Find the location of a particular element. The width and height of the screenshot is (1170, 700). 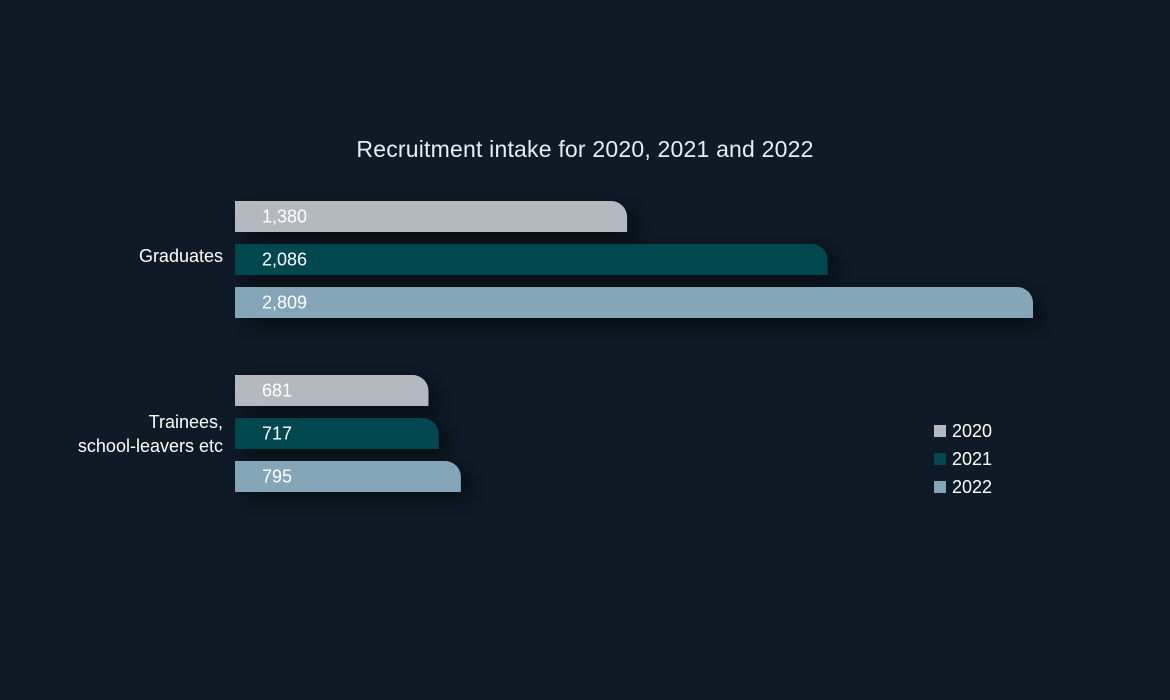

bar-2022-graduates: 2,809 is located at coordinates (634, 302).